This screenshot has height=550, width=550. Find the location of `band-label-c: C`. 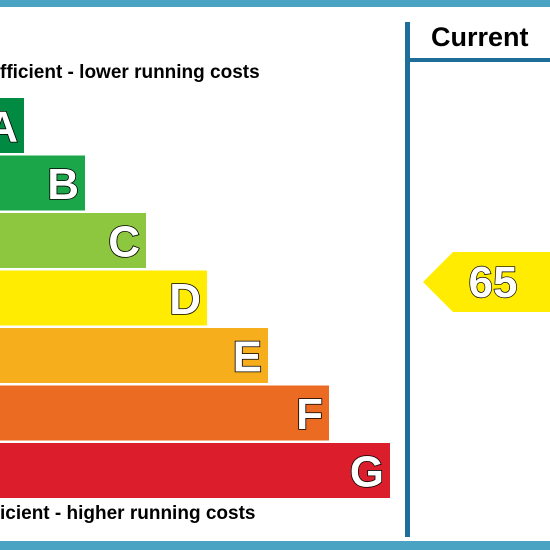

band-label-c: C is located at coordinates (124, 242).